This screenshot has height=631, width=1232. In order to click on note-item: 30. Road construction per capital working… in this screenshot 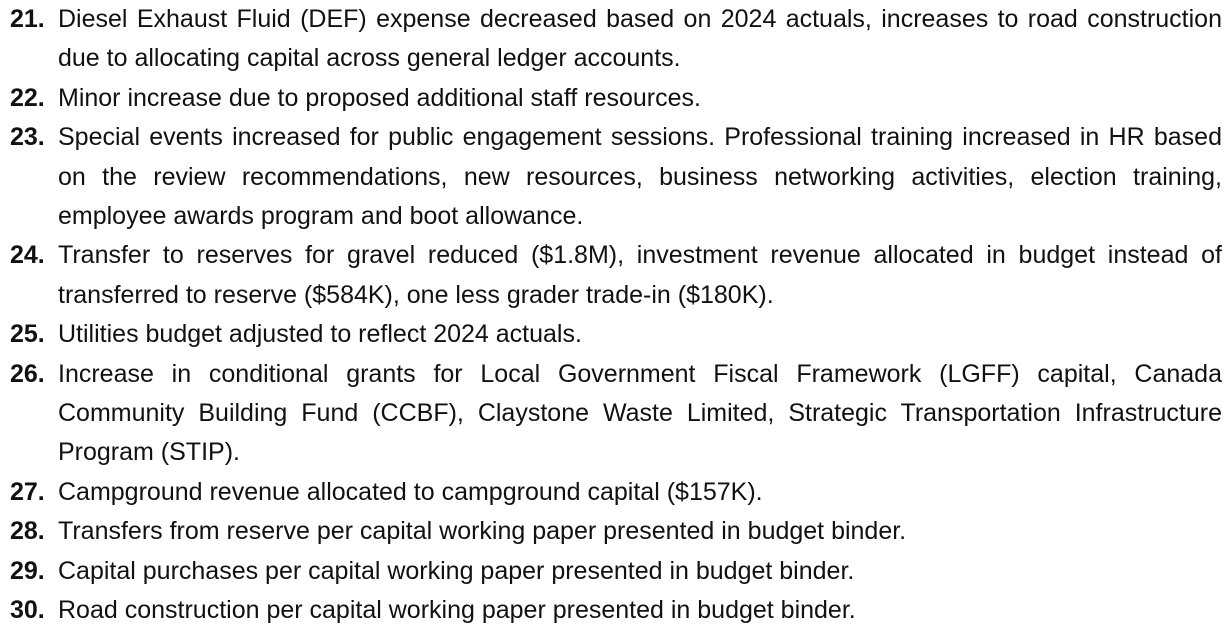, I will do `click(616, 610)`.